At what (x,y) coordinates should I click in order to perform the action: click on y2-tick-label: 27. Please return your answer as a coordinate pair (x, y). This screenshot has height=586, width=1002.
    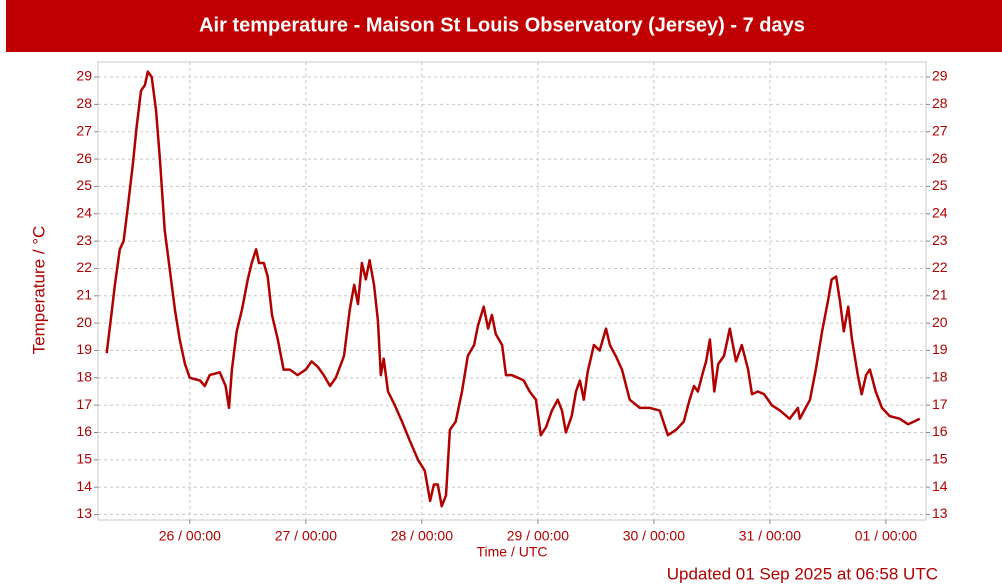
    Looking at the image, I should click on (940, 130).